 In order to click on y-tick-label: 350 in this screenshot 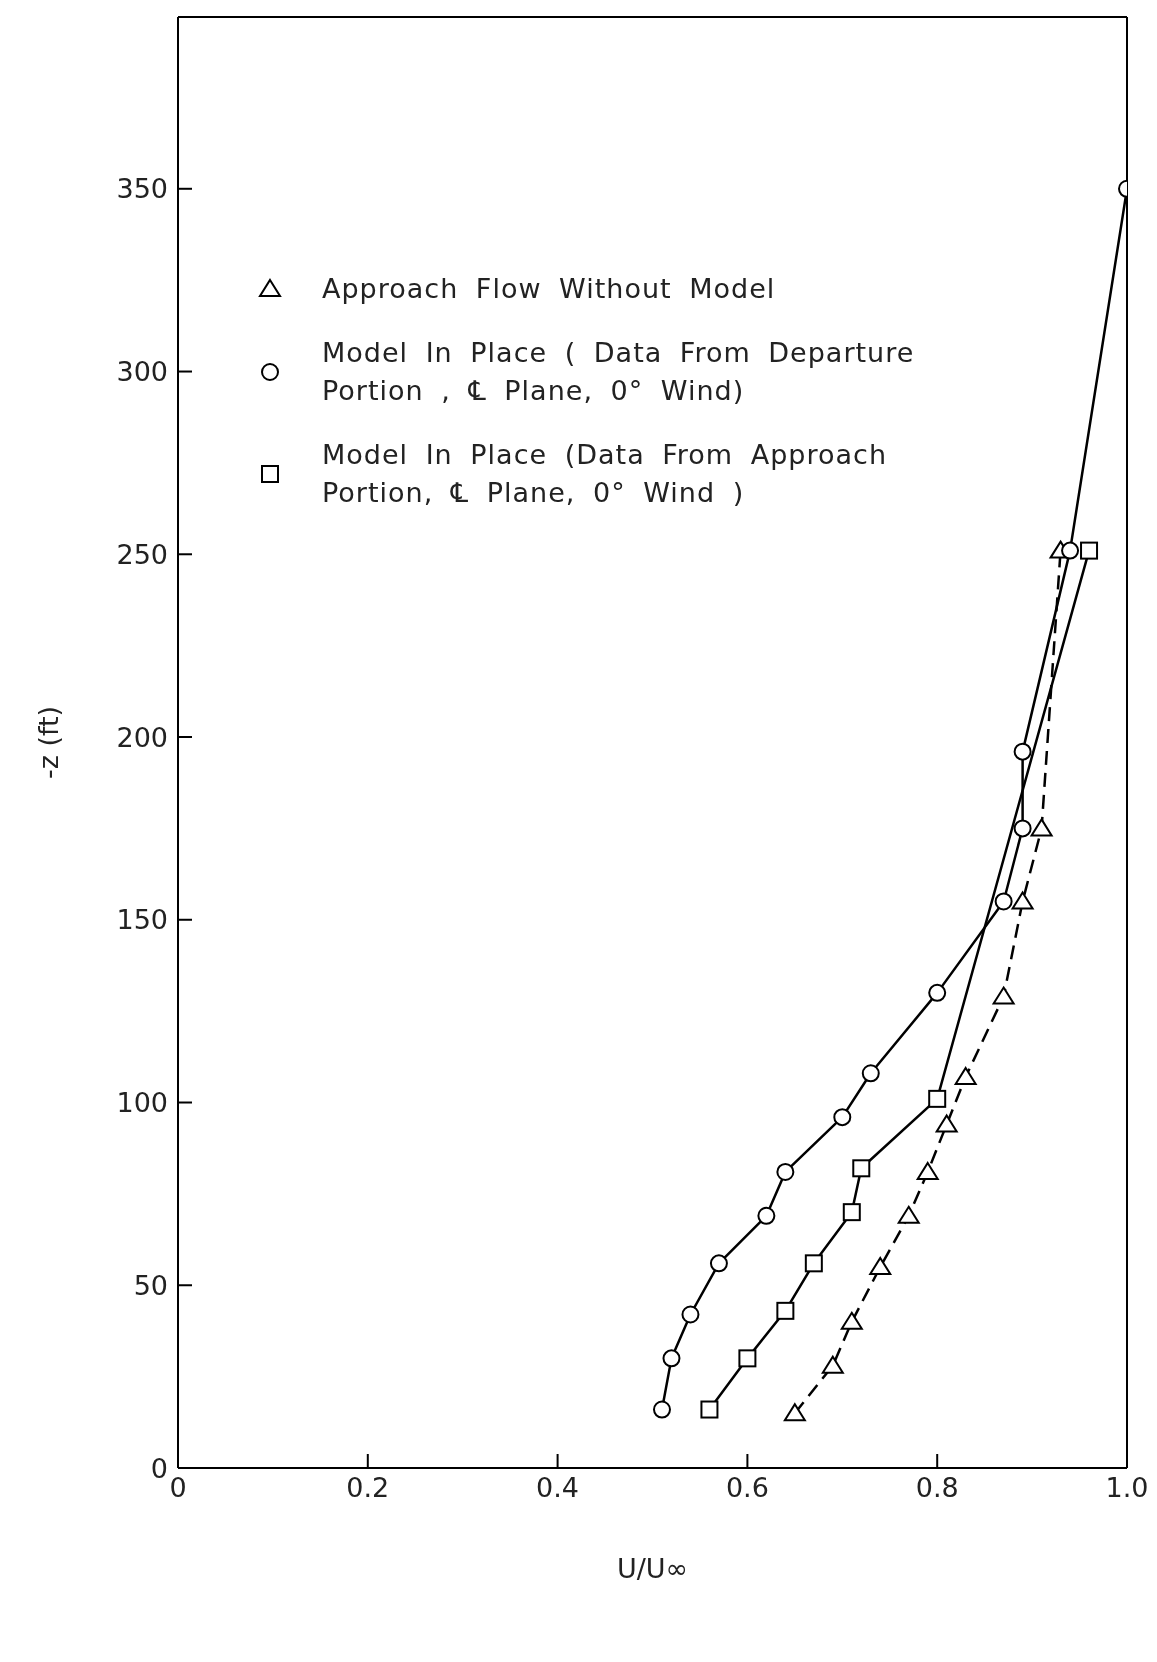, I will do `click(142, 189)`.